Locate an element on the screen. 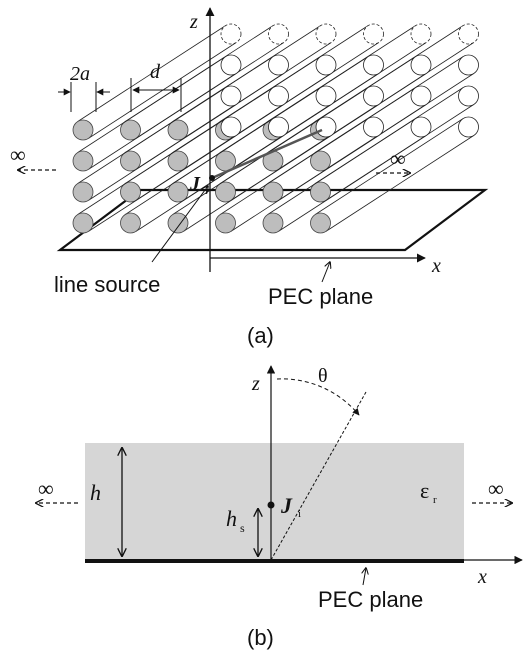 The height and width of the screenshot is (652, 526). pec-pointer-b is located at coordinates (364, 577).